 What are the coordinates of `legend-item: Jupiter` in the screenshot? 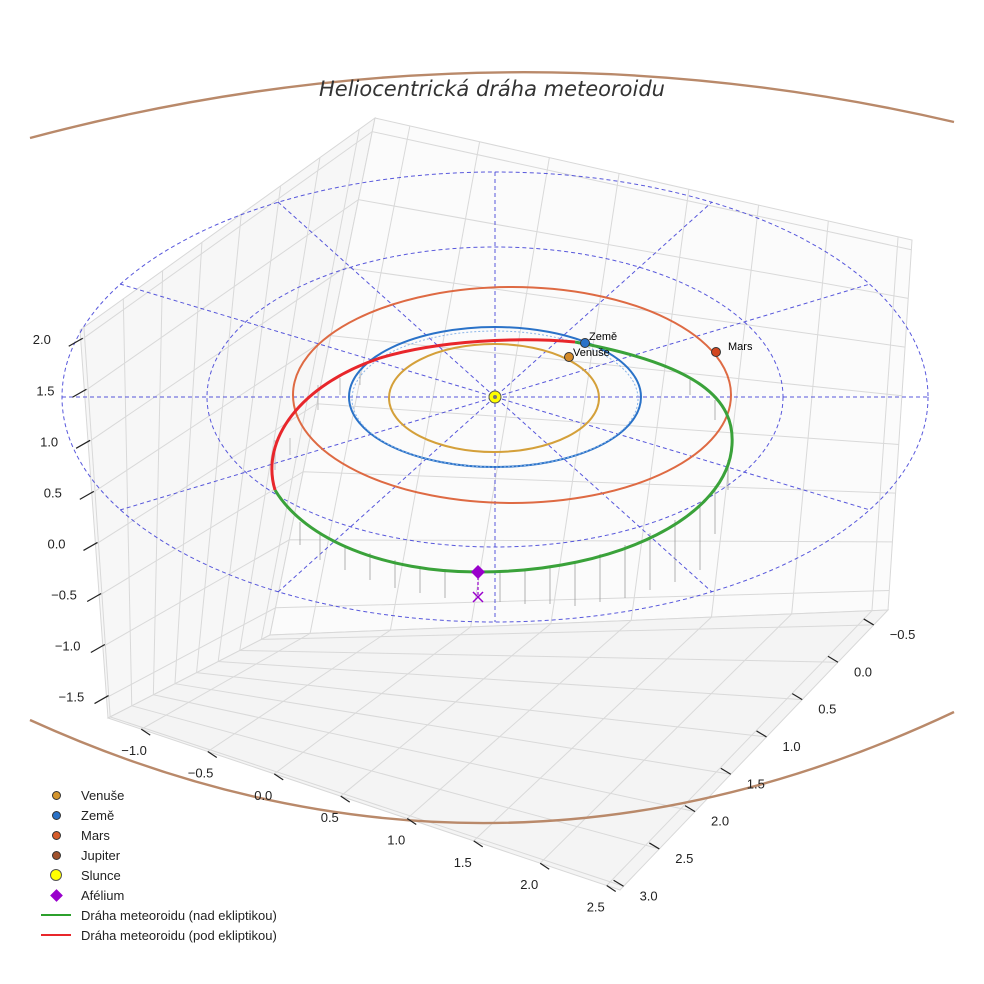 It's located at (156, 855).